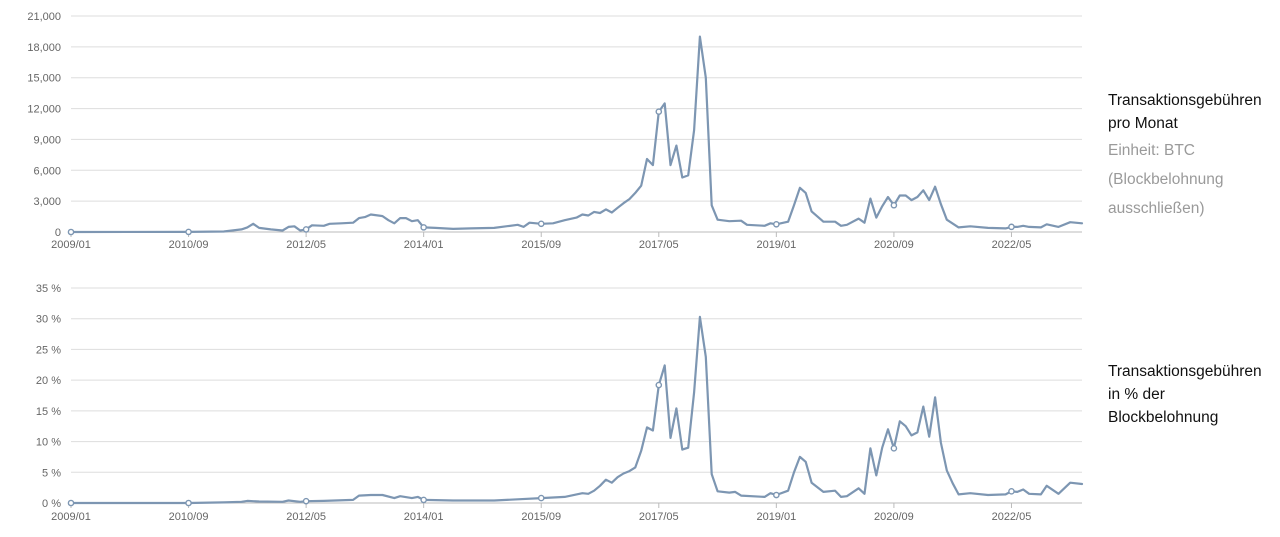 This screenshot has width=1280, height=537. Describe the element at coordinates (48, 443) in the screenshot. I see `percent-y-tick-label: 10 %` at that location.